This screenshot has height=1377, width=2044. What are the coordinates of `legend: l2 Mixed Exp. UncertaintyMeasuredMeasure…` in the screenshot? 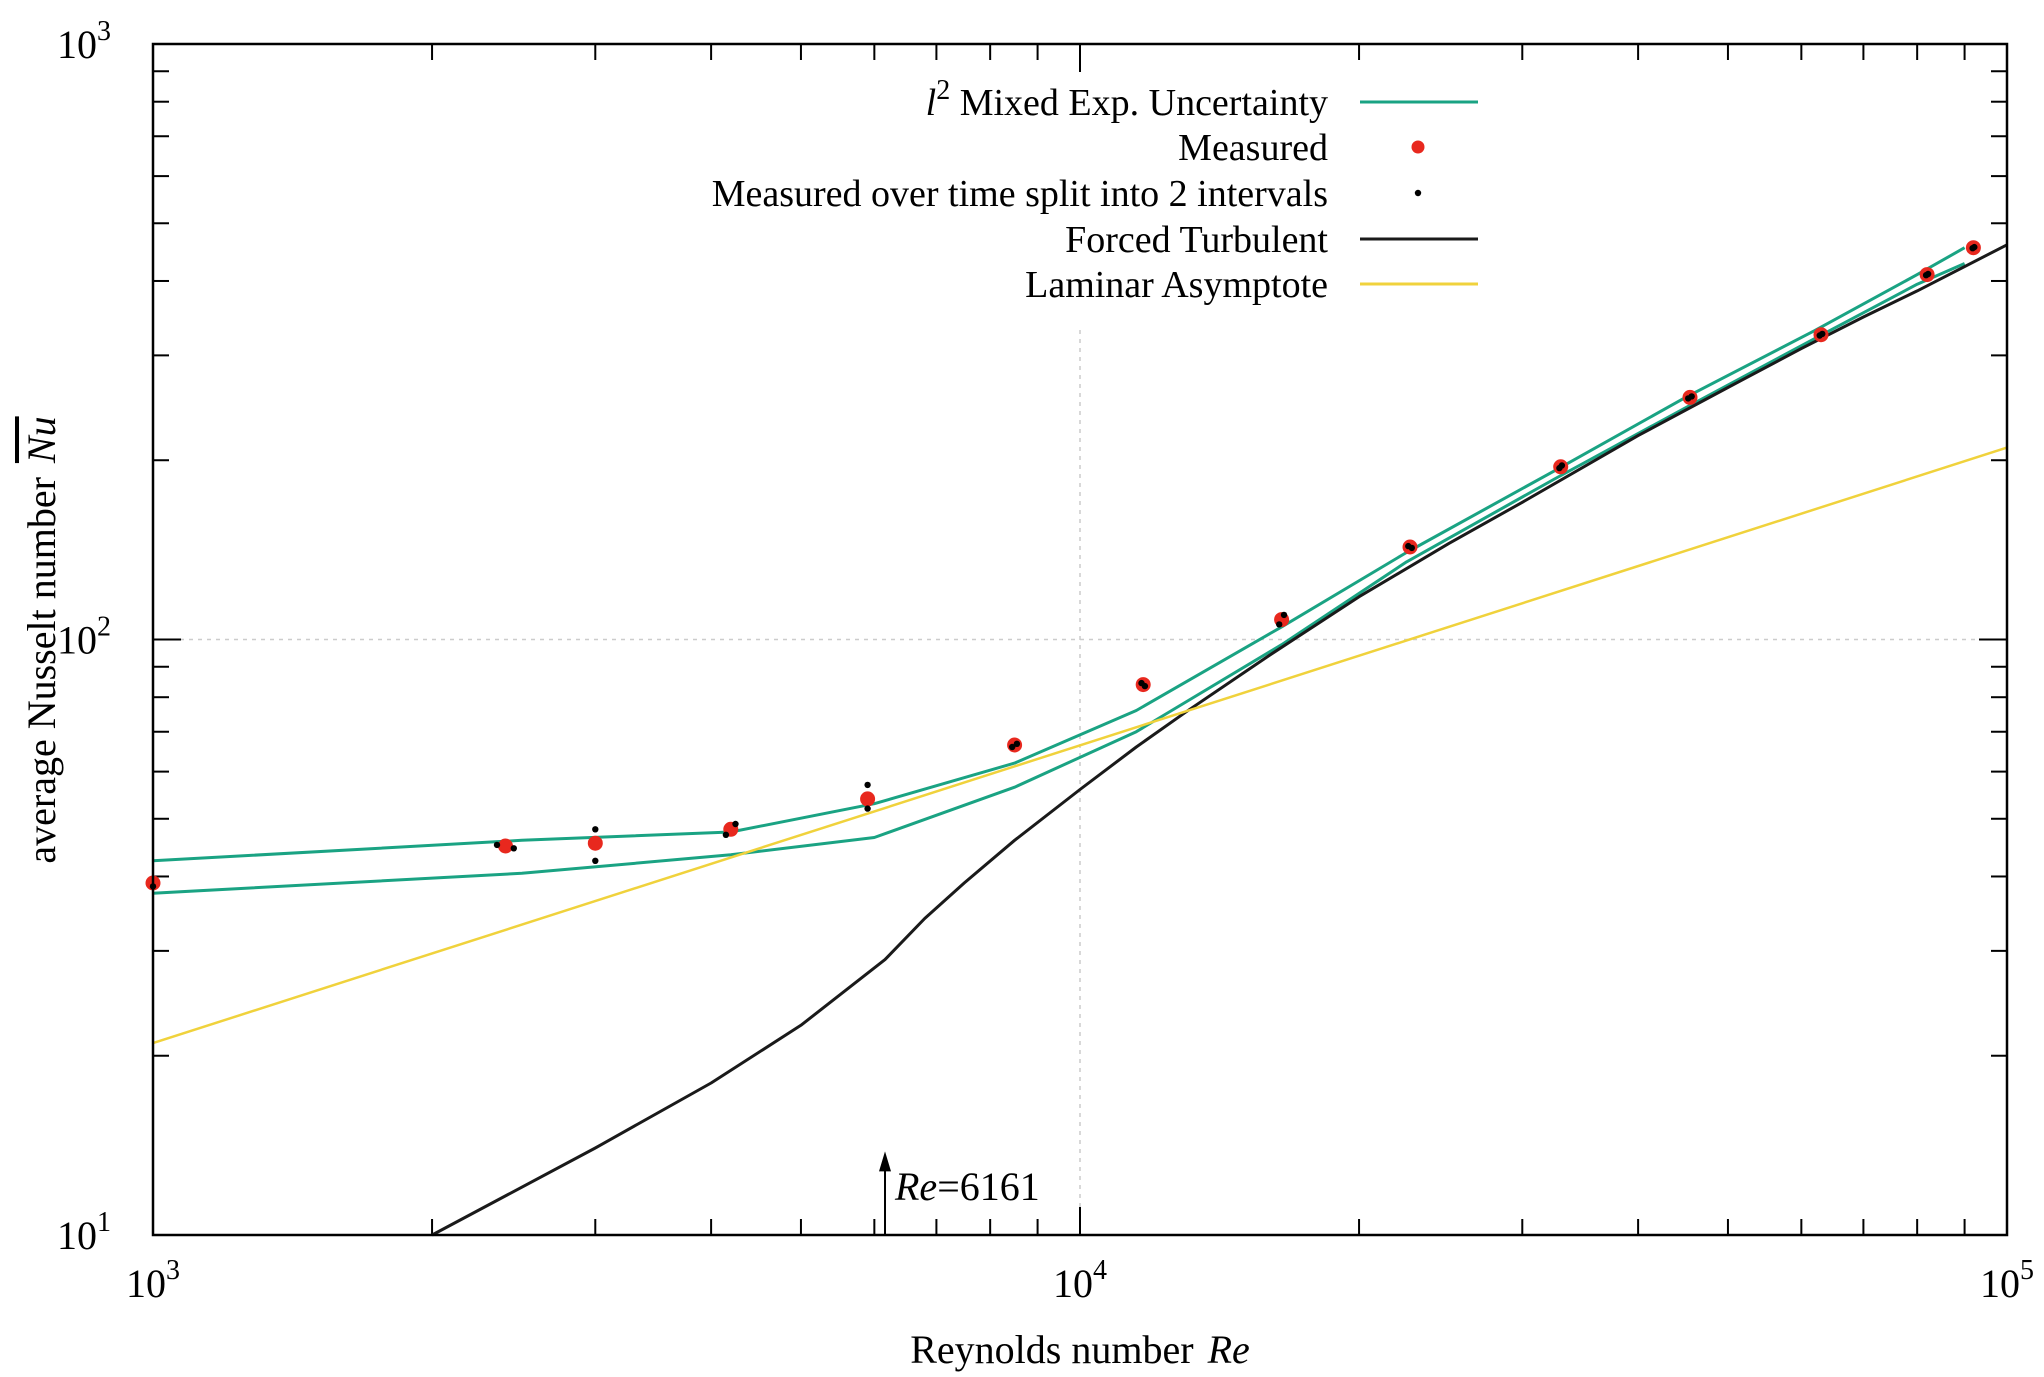 It's located at (1095, 190).